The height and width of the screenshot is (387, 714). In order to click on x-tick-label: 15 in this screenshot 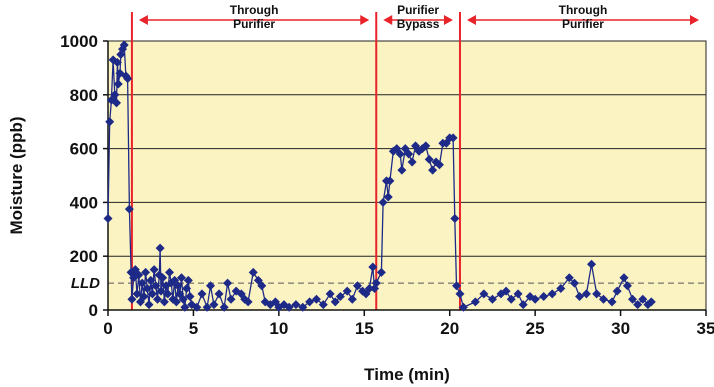, I will do `click(364, 328)`.